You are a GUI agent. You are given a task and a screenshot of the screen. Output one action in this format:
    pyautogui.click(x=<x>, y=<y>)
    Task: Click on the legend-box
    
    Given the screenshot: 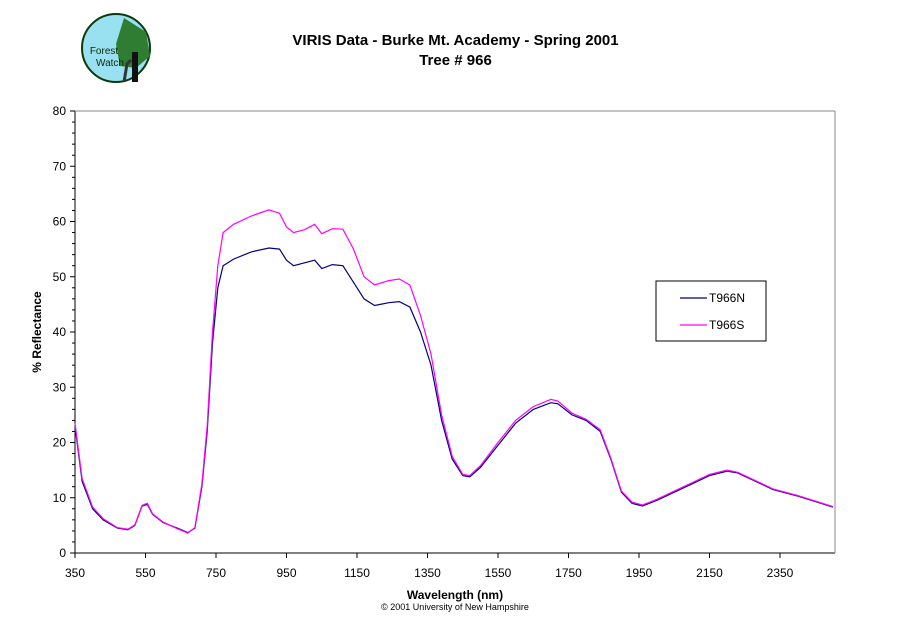 What is the action you would take?
    pyautogui.click(x=711, y=311)
    